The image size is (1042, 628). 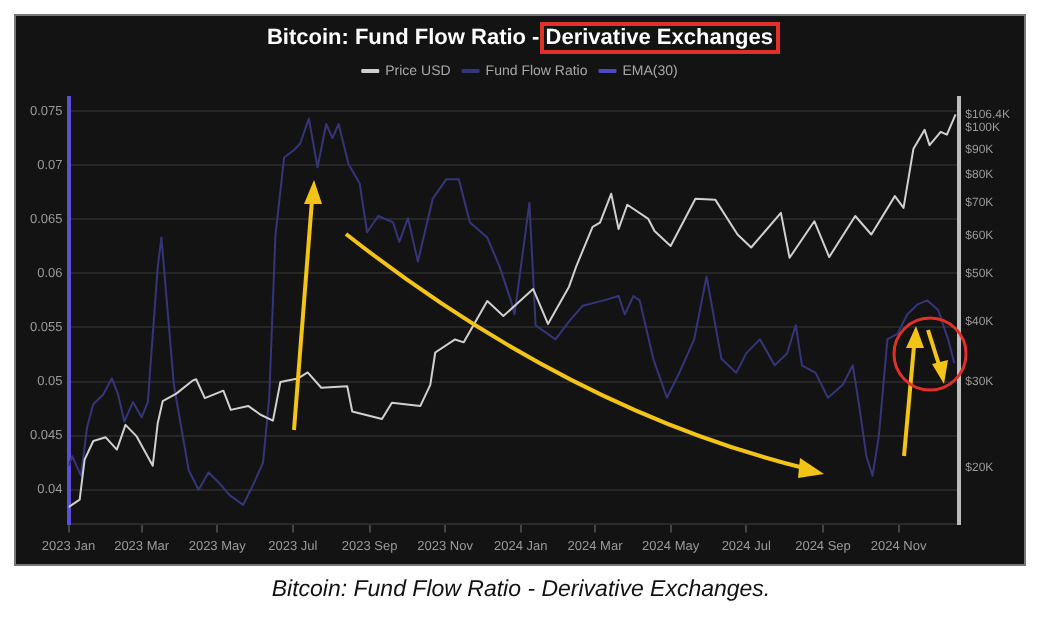 I want to click on chart-title: Bitcoin: Fund Flow Ratio - Derivative Exchanges, so click(x=520, y=38).